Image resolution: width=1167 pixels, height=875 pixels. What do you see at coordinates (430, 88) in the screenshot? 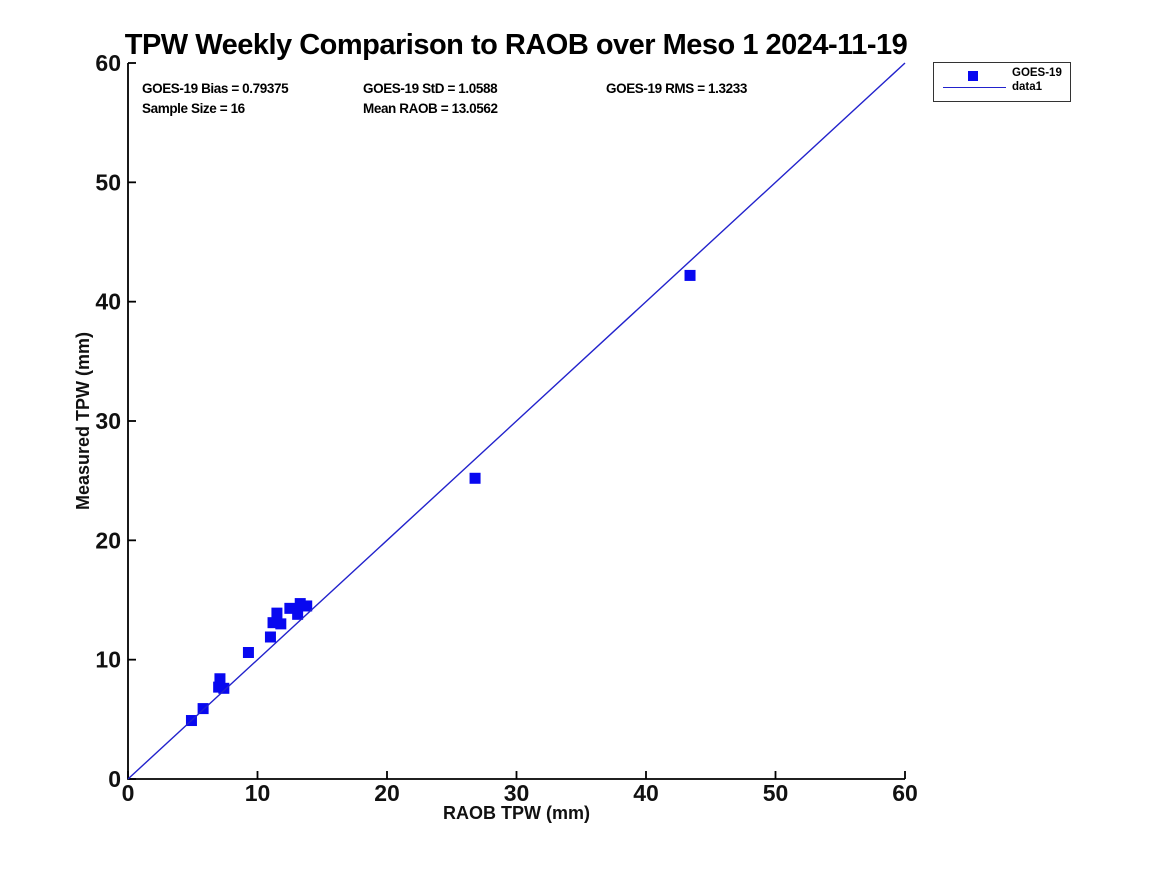
I see `stat-std: GOES-19 StD = 1.0588` at bounding box center [430, 88].